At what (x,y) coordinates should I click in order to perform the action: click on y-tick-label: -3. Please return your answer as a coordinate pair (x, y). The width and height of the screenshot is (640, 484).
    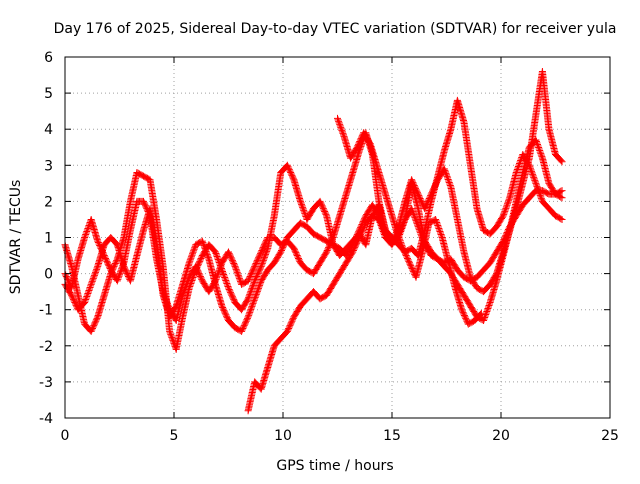
    Looking at the image, I should click on (46, 383).